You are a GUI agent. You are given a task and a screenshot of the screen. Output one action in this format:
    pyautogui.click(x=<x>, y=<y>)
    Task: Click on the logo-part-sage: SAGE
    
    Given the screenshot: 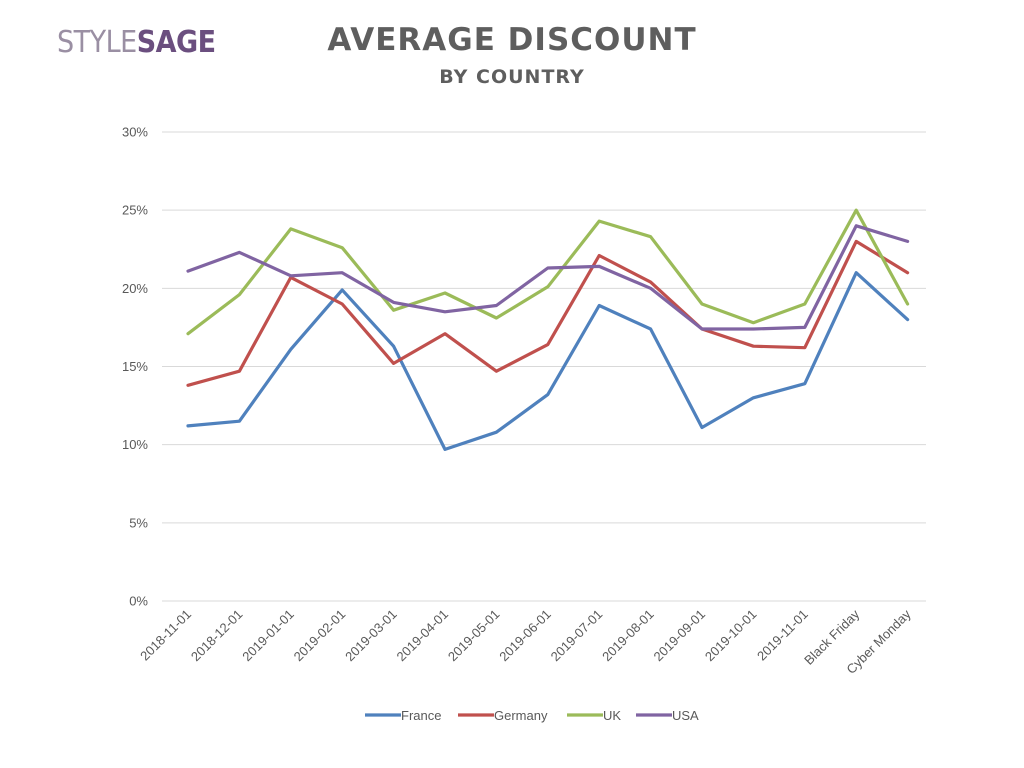 What is the action you would take?
    pyautogui.click(x=176, y=42)
    